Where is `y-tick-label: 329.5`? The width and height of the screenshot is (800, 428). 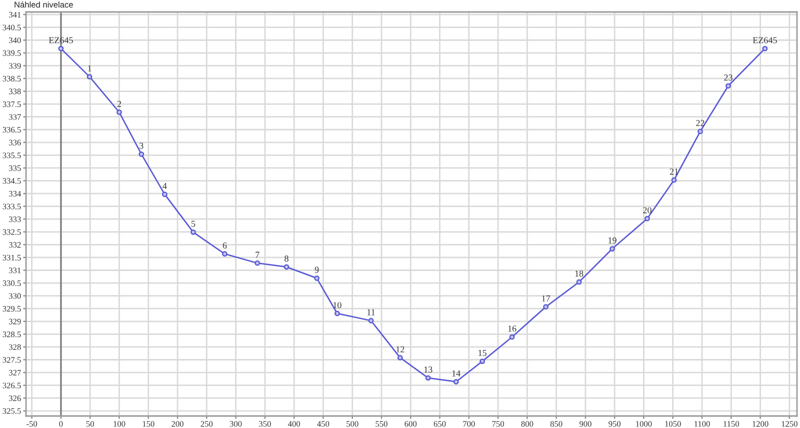
y-tick-label: 329.5 is located at coordinates (11, 309).